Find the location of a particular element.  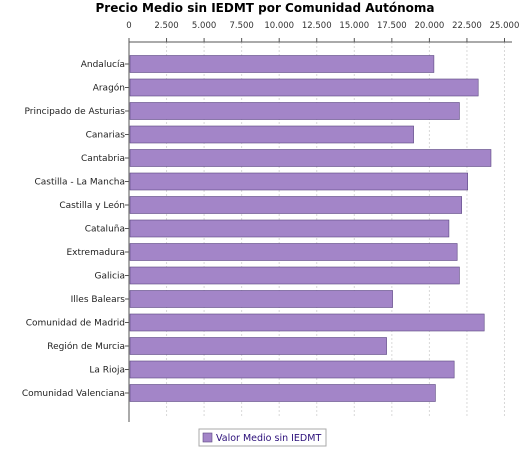

x-tick-label: 7.500 is located at coordinates (241, 26).